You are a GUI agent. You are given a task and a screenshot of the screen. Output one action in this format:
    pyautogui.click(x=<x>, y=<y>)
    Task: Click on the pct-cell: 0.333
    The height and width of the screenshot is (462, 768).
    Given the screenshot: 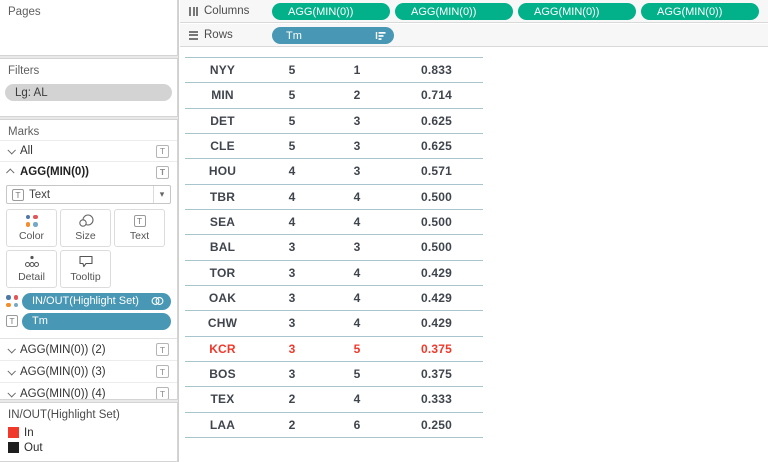 What is the action you would take?
    pyautogui.click(x=436, y=399)
    